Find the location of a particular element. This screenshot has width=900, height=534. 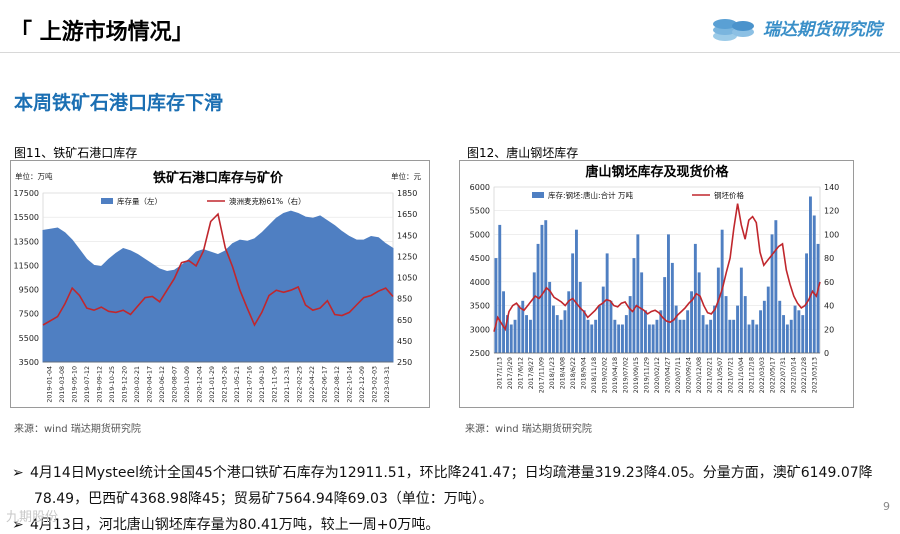

left-tick-label: 3000 is located at coordinates (480, 329).